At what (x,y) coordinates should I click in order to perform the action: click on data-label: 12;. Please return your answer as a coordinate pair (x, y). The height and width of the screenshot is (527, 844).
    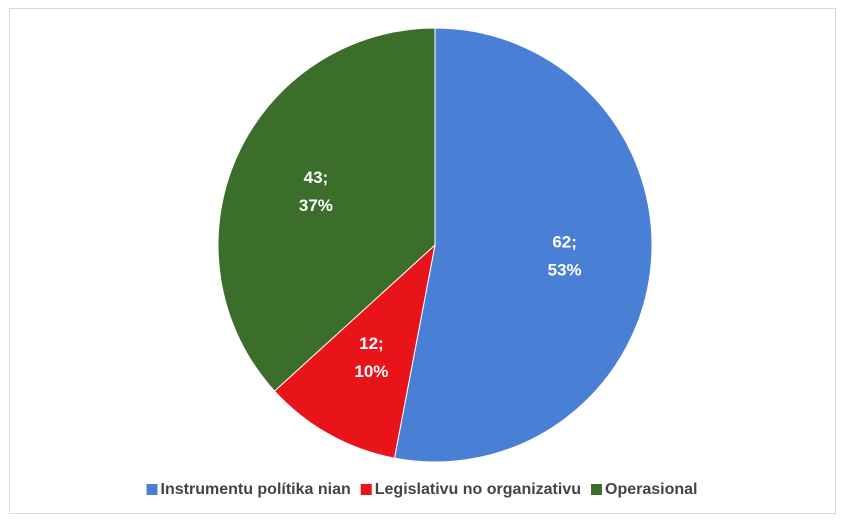
    Looking at the image, I should click on (371, 343).